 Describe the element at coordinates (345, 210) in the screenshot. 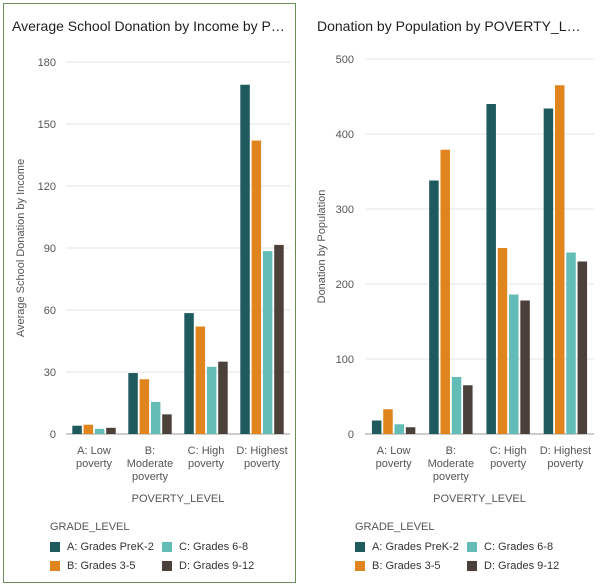

I see `y-tick-label: 300` at that location.